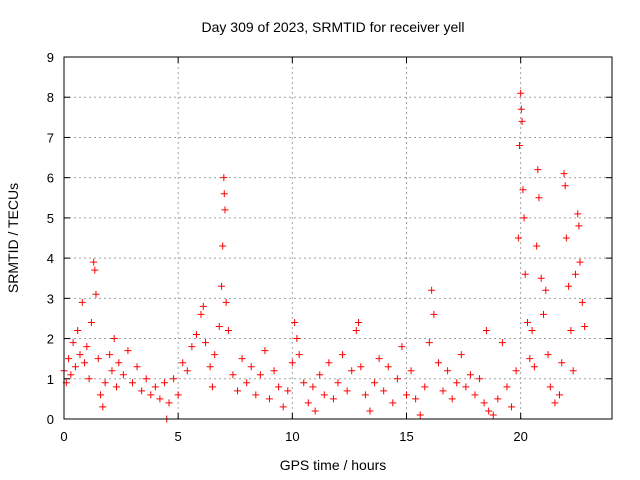 This screenshot has height=480, width=640. I want to click on x-tick-label: 5, so click(178, 436).